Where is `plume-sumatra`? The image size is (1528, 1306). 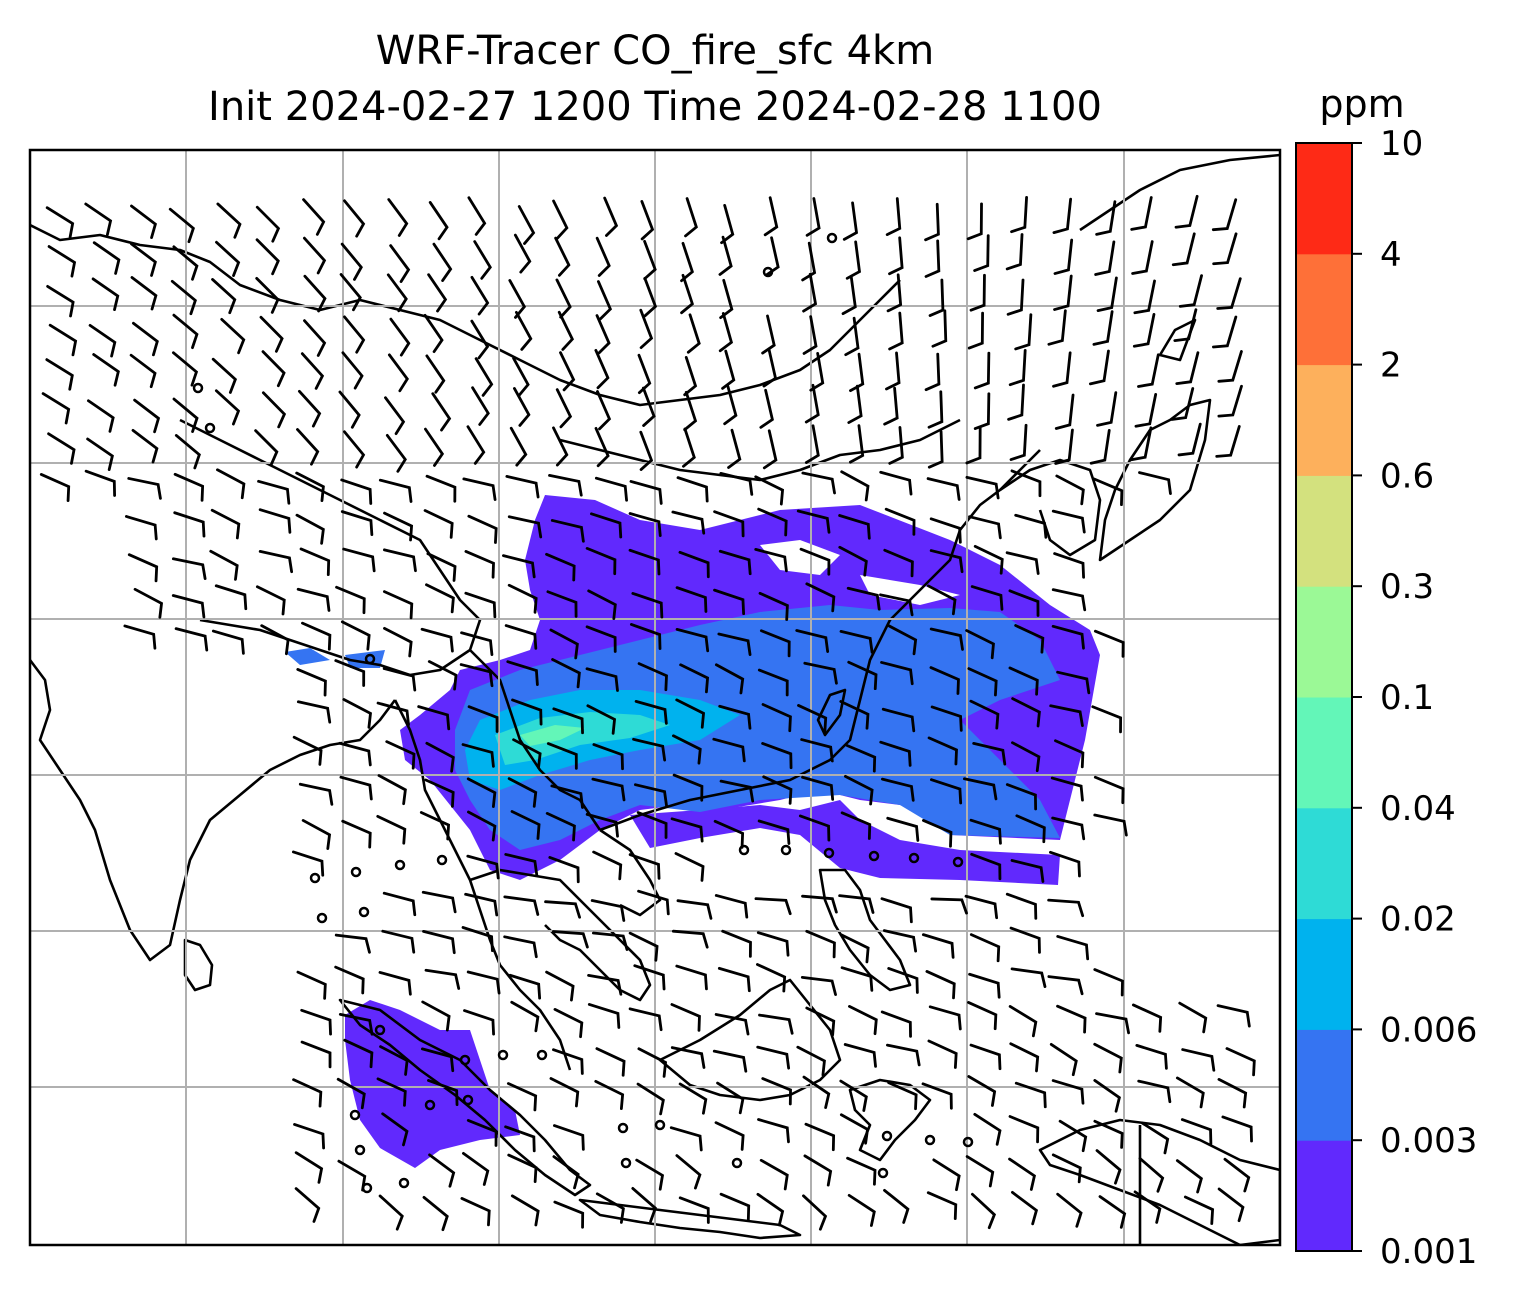 plume-sumatra is located at coordinates (432, 1084).